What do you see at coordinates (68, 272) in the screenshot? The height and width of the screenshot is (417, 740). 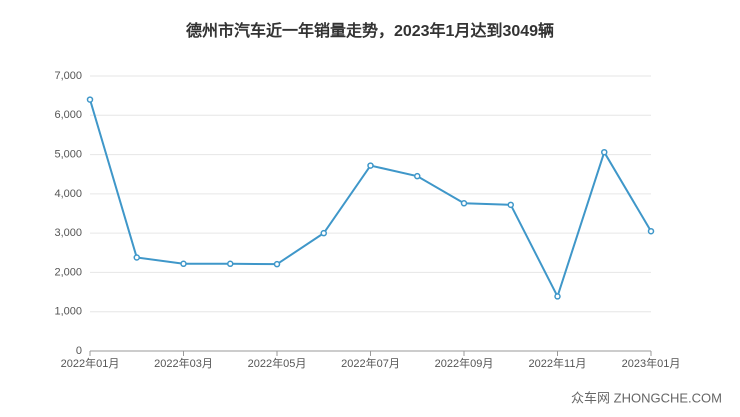 I see `y-tick-label: 2,000` at bounding box center [68, 272].